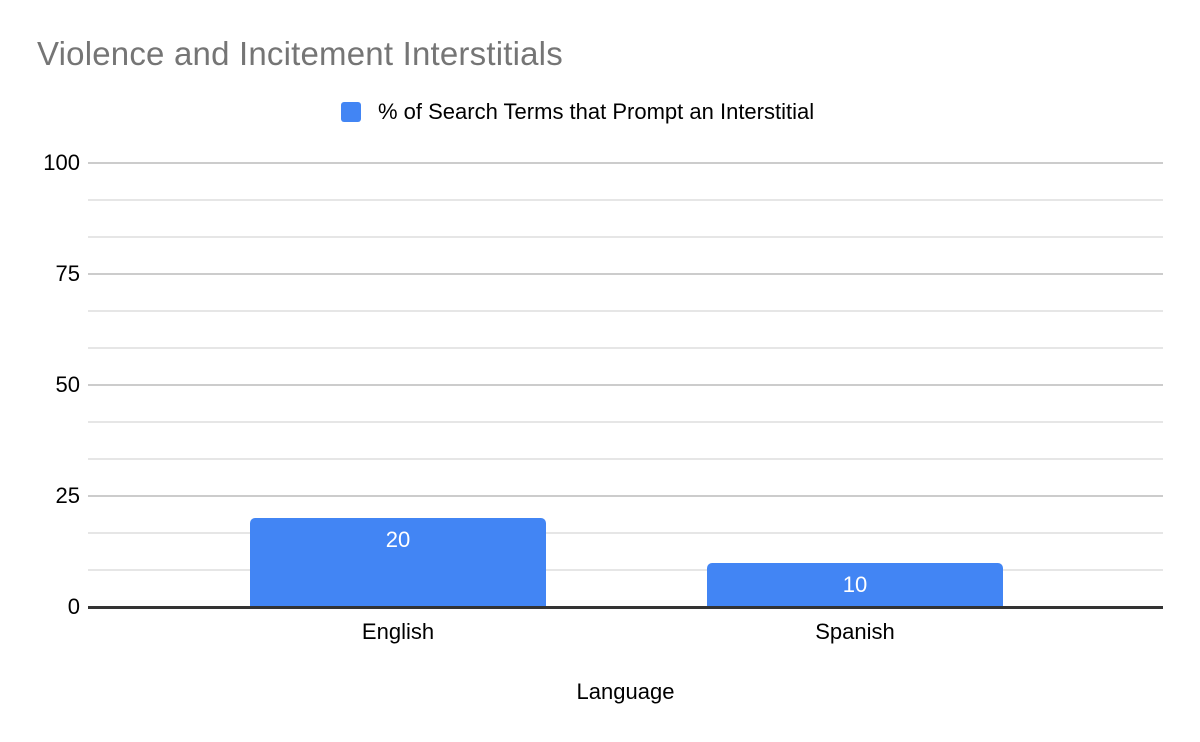 The width and height of the screenshot is (1200, 742). Describe the element at coordinates (398, 562) in the screenshot. I see `bar-english` at that location.